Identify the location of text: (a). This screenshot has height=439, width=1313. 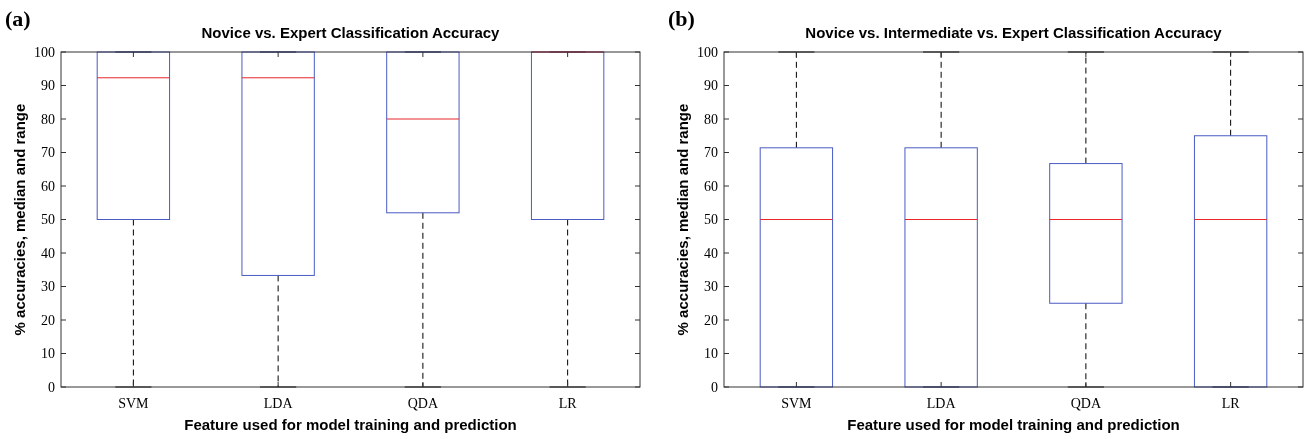
(18, 18).